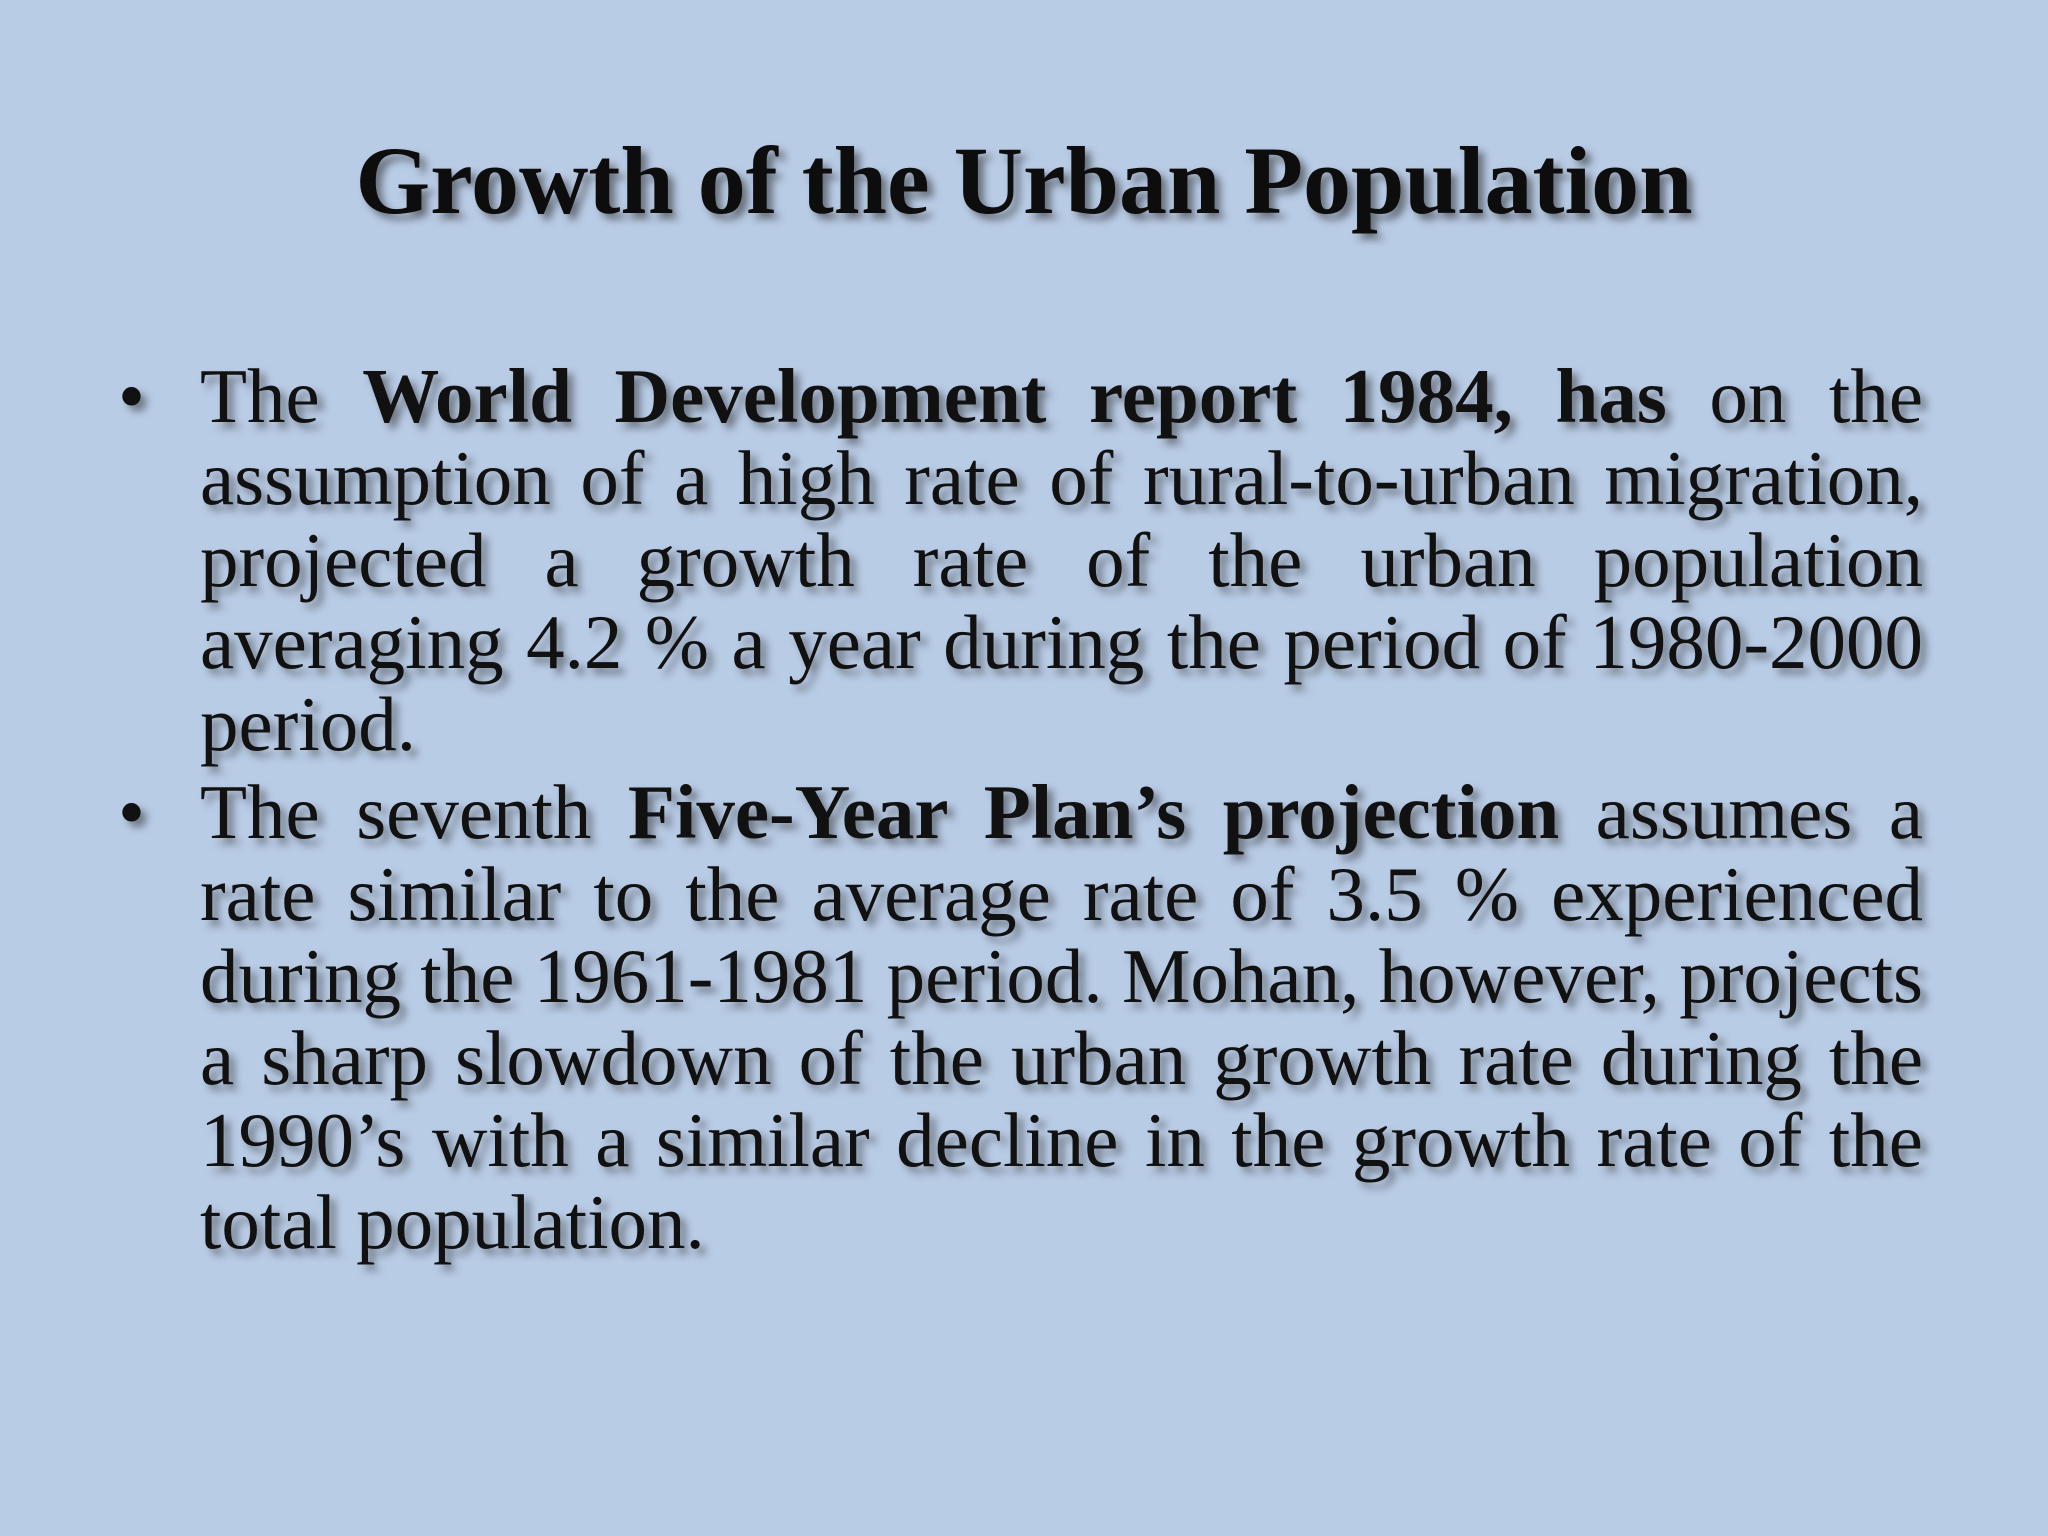 The image size is (2048, 1536). What do you see at coordinates (414, 812) in the screenshot?
I see `bullet-text-segment: The seventh` at bounding box center [414, 812].